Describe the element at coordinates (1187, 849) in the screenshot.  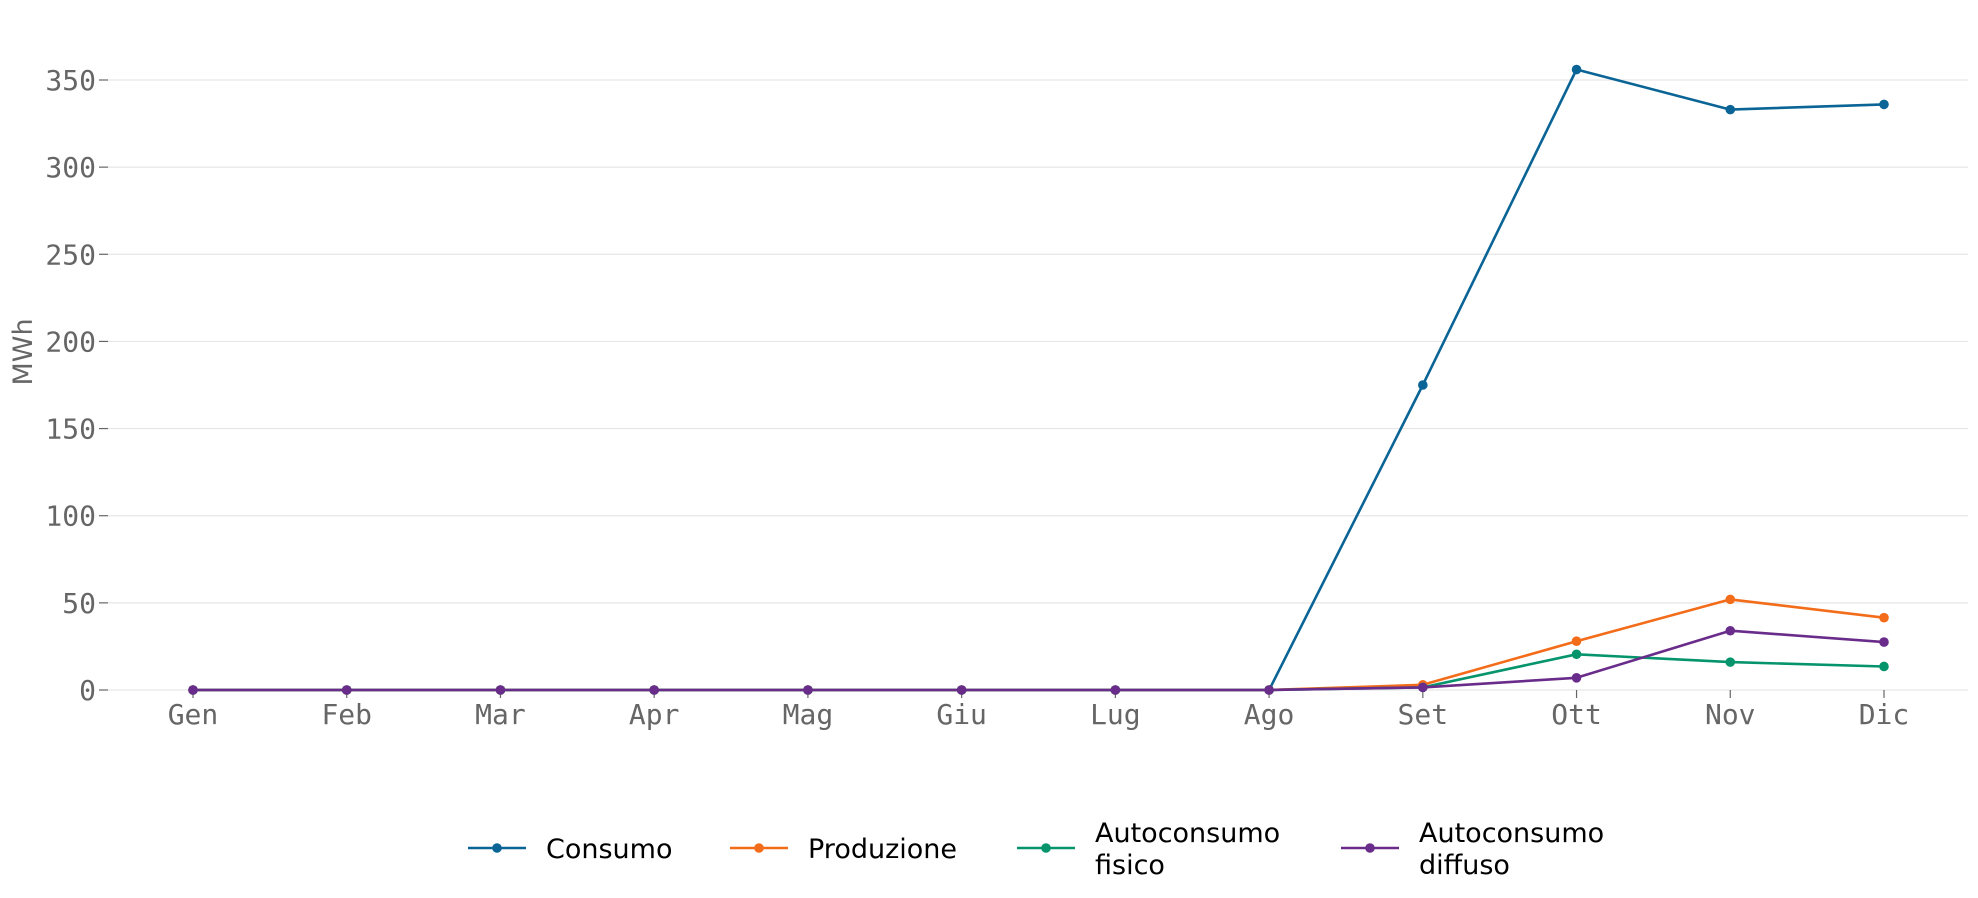
I see `legend-label: Autoconsumo fisico` at that location.